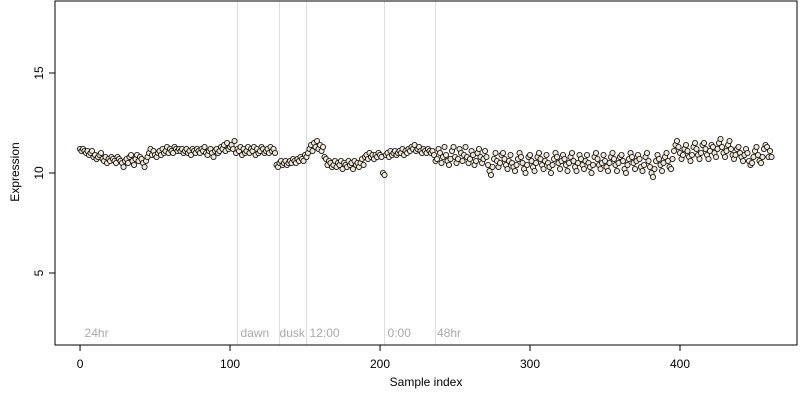 Image resolution: width=800 pixels, height=400 pixels. I want to click on y-tick-label: 5, so click(39, 272).